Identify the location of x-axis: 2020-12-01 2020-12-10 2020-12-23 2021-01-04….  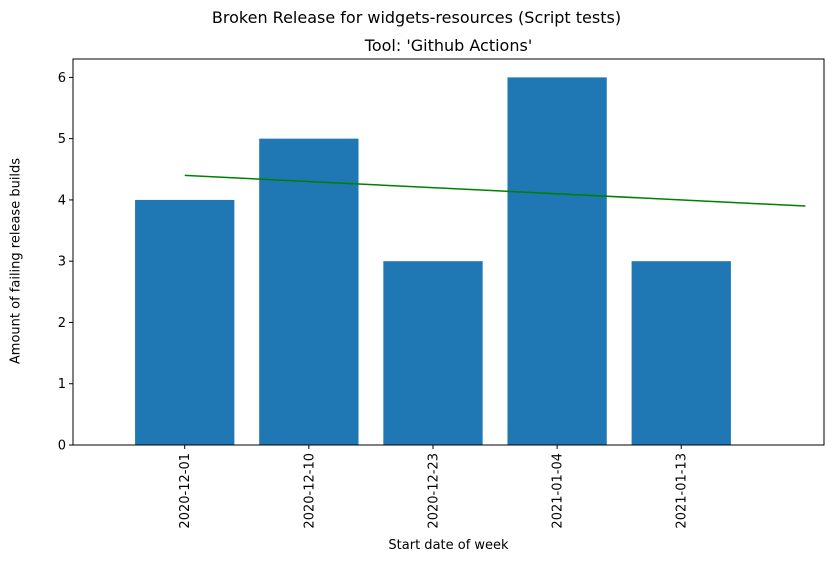
(434, 487).